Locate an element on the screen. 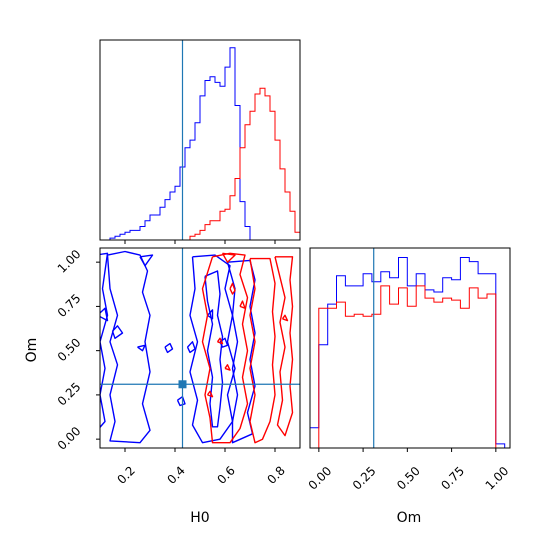  contour-layer is located at coordinates (197, 347).